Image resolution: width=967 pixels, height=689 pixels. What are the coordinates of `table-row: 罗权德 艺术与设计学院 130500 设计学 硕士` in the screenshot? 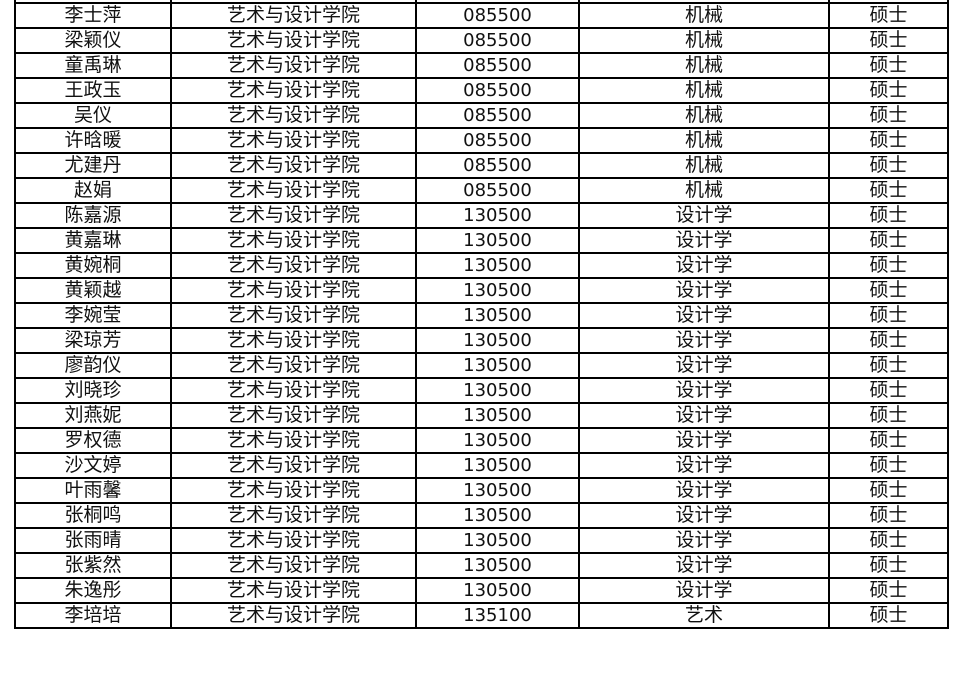 It's located at (481, 440).